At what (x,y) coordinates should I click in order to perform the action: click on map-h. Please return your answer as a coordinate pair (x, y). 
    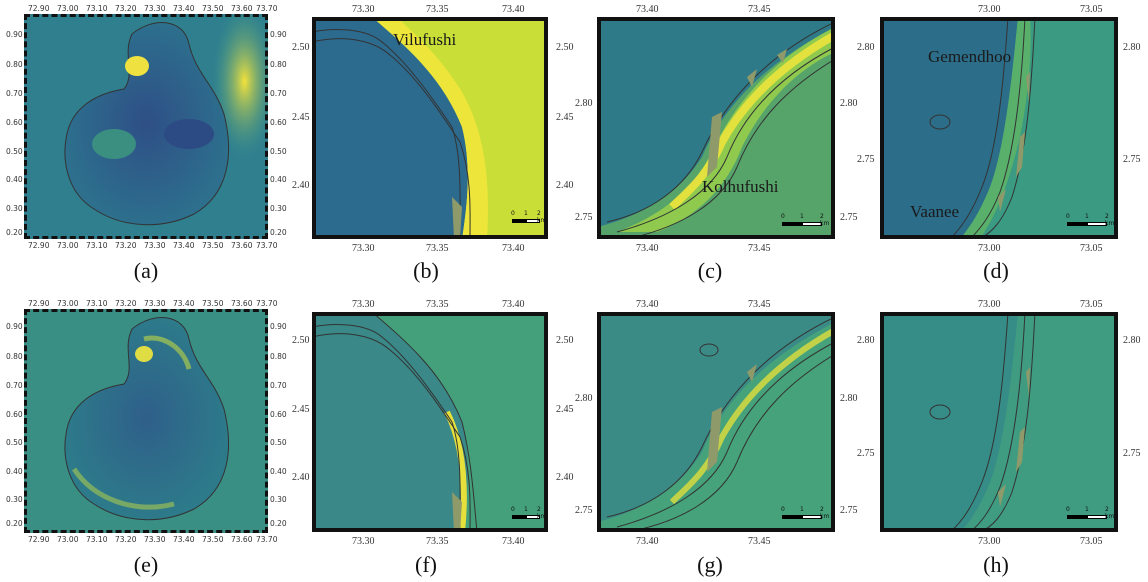
    Looking at the image, I should click on (999, 422).